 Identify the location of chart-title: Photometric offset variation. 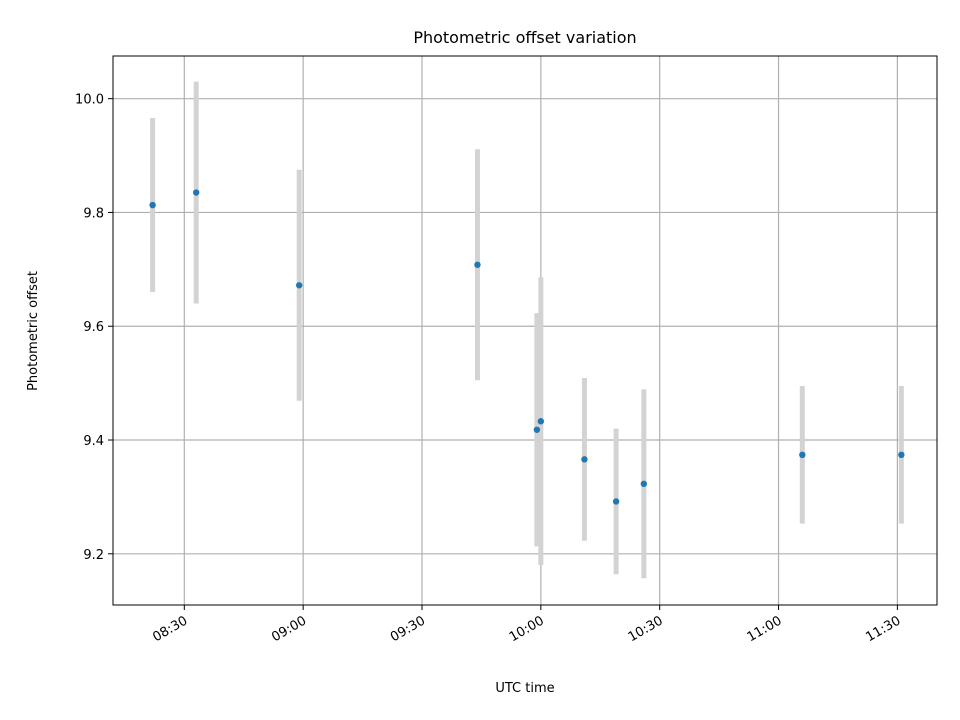
(524, 37).